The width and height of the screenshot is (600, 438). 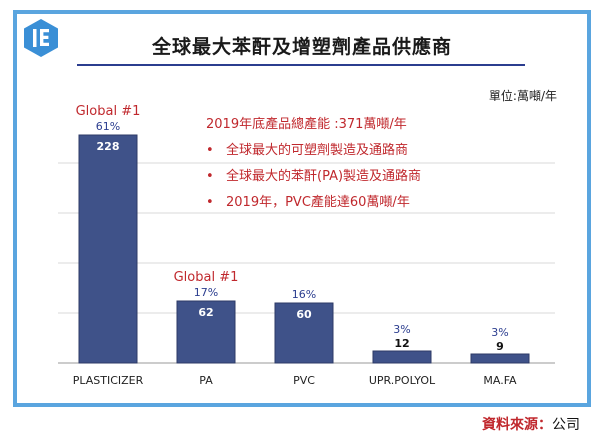 What do you see at coordinates (206, 292) in the screenshot?
I see `share-label: 17%` at bounding box center [206, 292].